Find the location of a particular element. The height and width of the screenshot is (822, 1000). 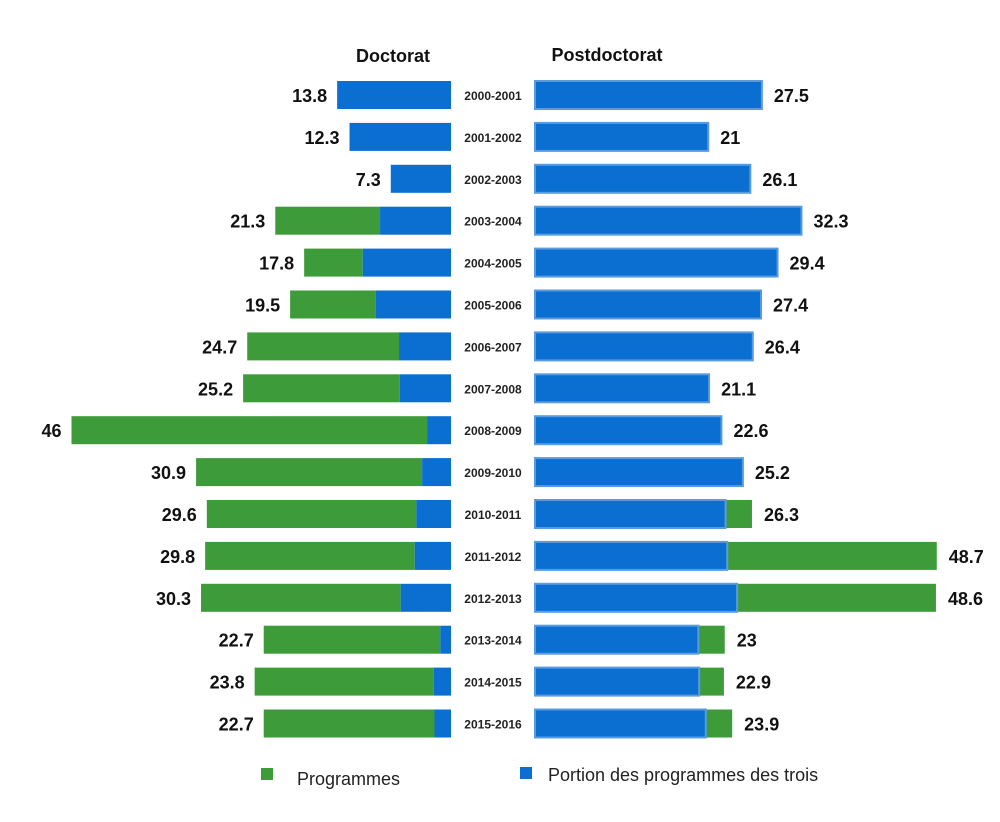

doctorat-value-label: 24.7 is located at coordinates (219, 347).